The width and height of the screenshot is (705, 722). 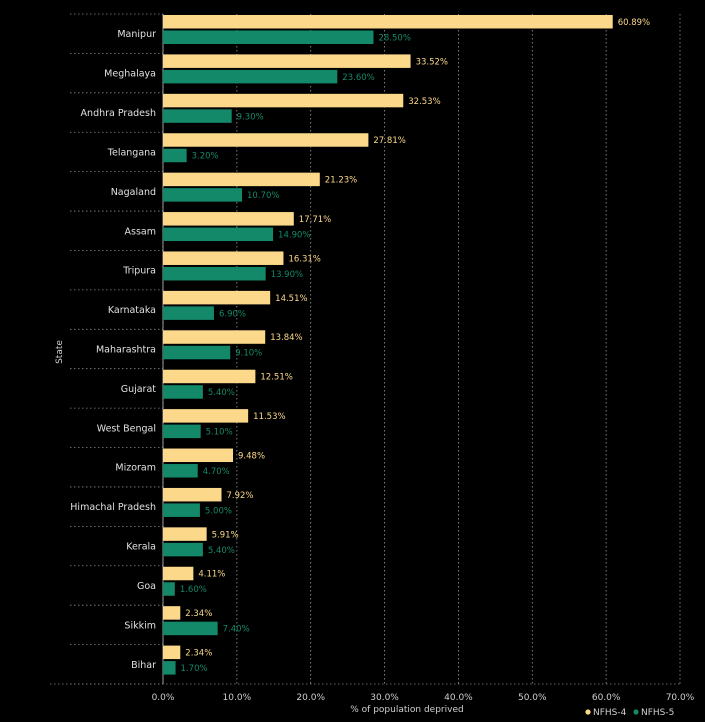 What do you see at coordinates (218, 511) in the screenshot?
I see `data-label: 5.00%` at bounding box center [218, 511].